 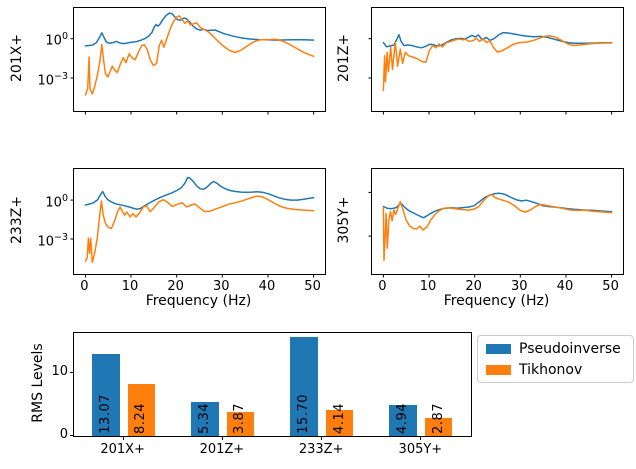 What do you see at coordinates (56, 202) in the screenshot?
I see `ytick-233z-1e0: 10⁰` at bounding box center [56, 202].